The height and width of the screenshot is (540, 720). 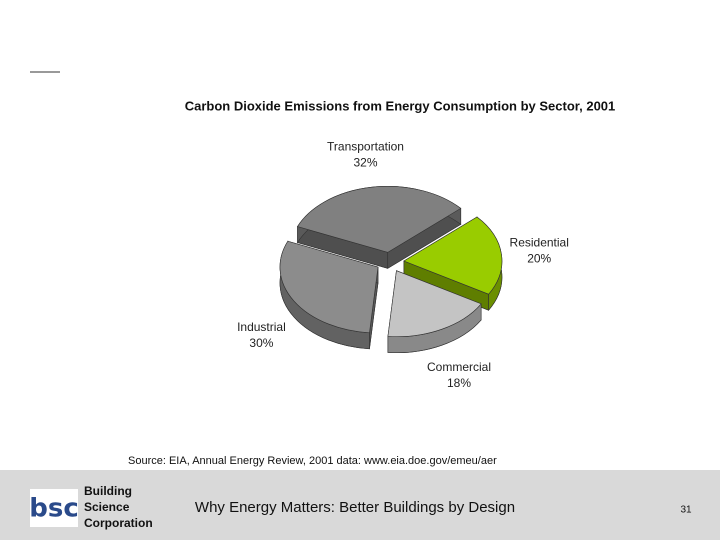 I want to click on logo-box, so click(x=54, y=508).